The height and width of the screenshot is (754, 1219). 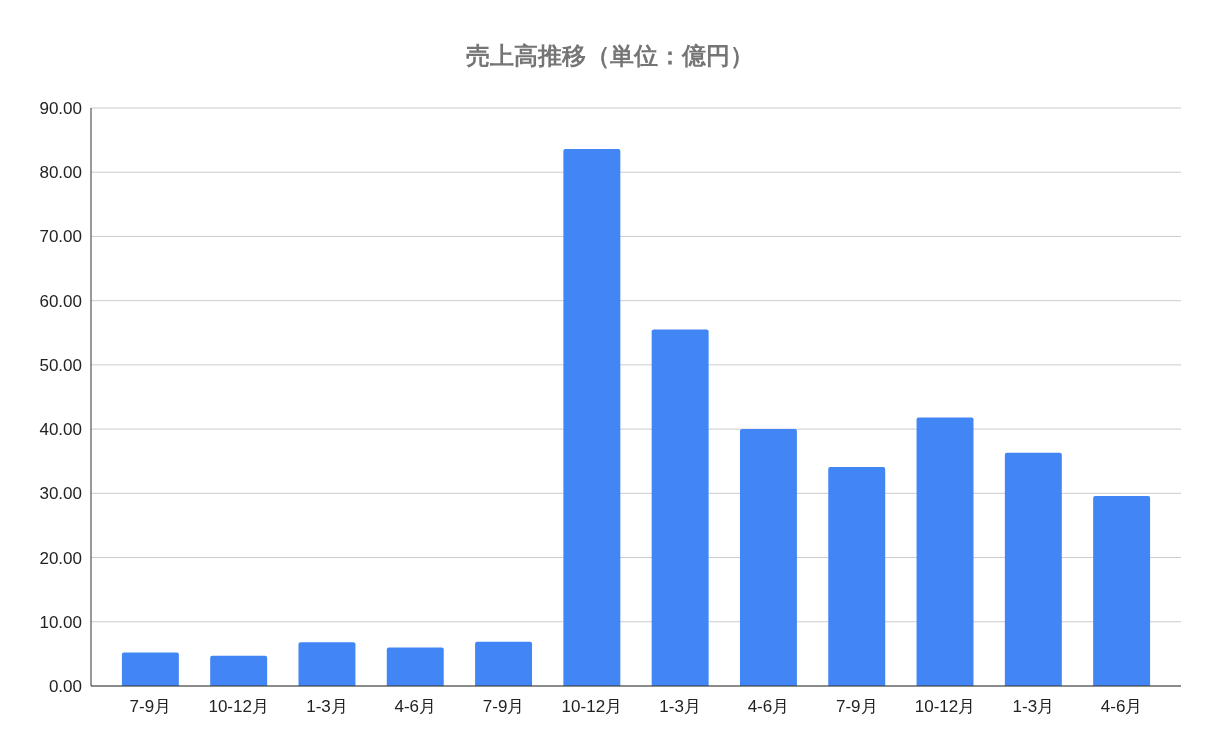 What do you see at coordinates (60, 430) in the screenshot?
I see `y-tick-label: 40.00` at bounding box center [60, 430].